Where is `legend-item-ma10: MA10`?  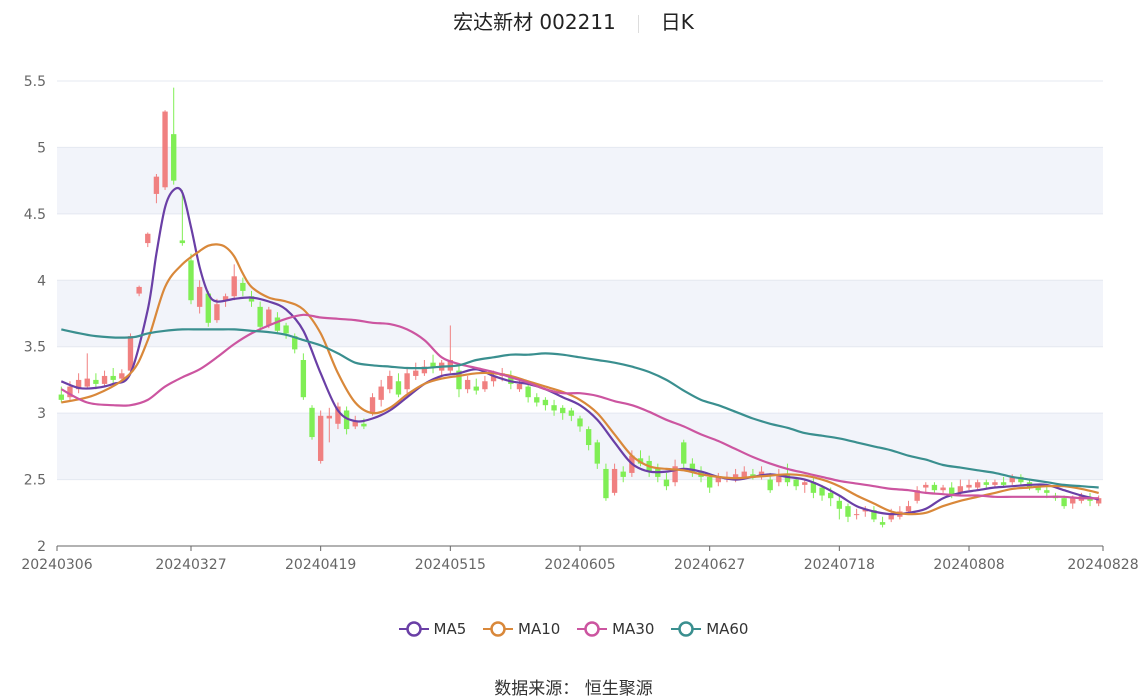
legend-item-ma10: MA10 is located at coordinates (521, 629).